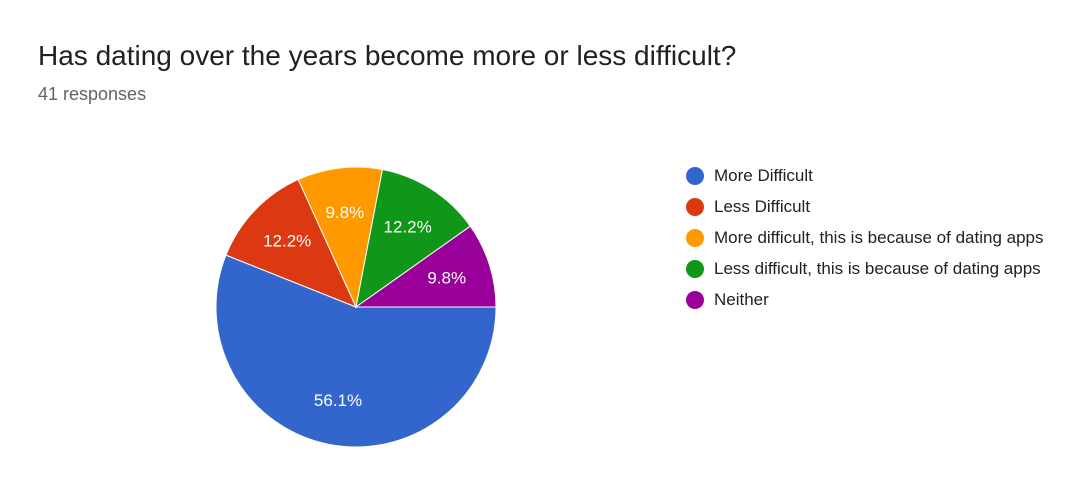  Describe the element at coordinates (763, 175) in the screenshot. I see `legend-label: More Difficult` at that location.